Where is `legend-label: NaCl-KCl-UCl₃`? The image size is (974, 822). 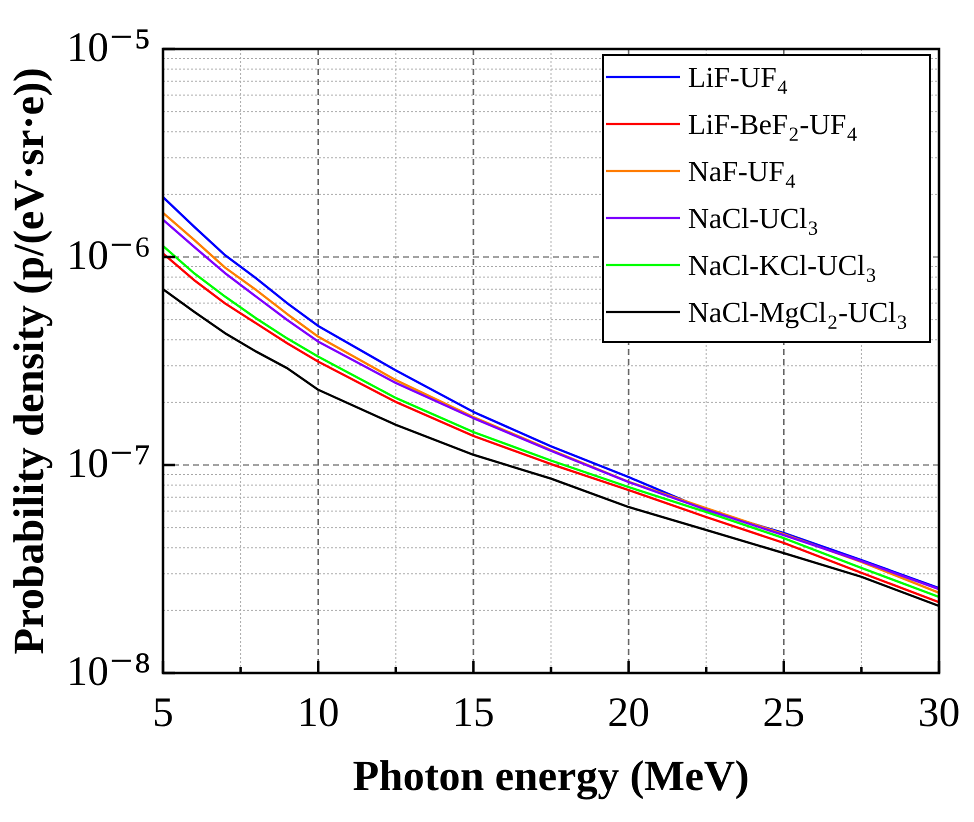
legend-label: NaCl-KCl-UCl₃ is located at coordinates (782, 264).